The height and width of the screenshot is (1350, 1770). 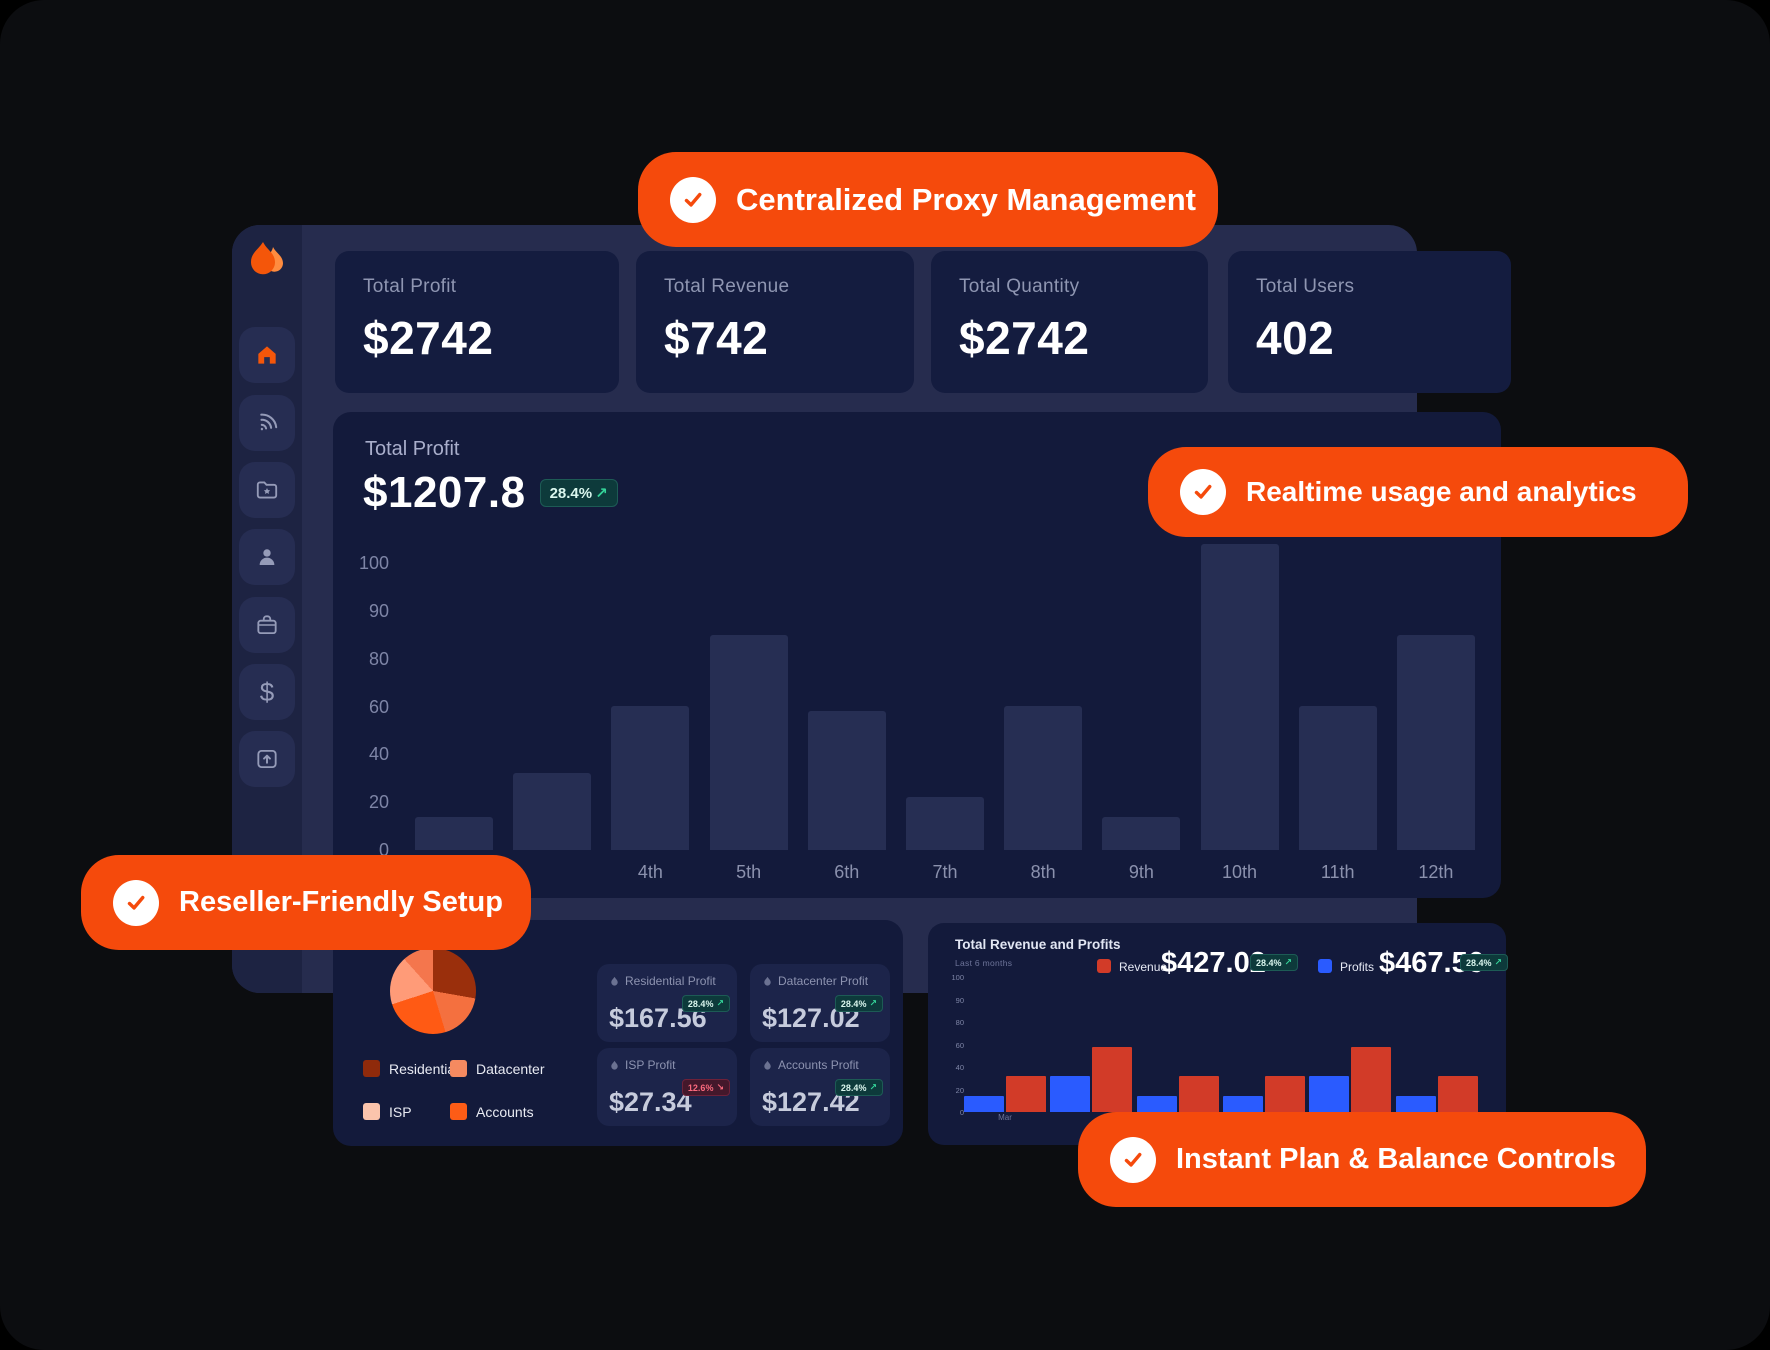 I want to click on x-axis: 4th 5th 6th 7th 8th 9th 10th 11th 12th, so click(x=945, y=874).